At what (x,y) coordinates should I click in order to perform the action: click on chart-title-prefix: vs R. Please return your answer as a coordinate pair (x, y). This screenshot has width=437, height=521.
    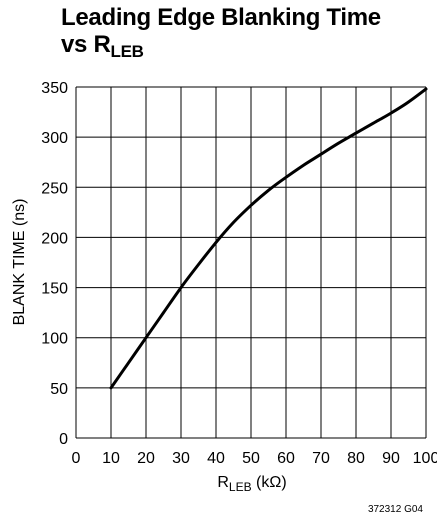
    Looking at the image, I should click on (86, 44).